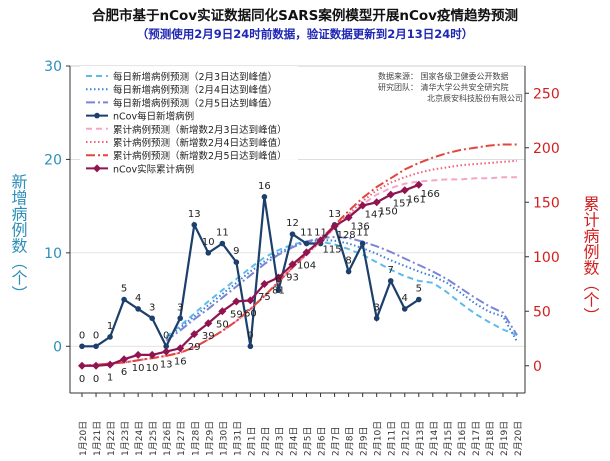  Describe the element at coordinates (546, 94) in the screenshot. I see `right-tick-label: 250` at that location.